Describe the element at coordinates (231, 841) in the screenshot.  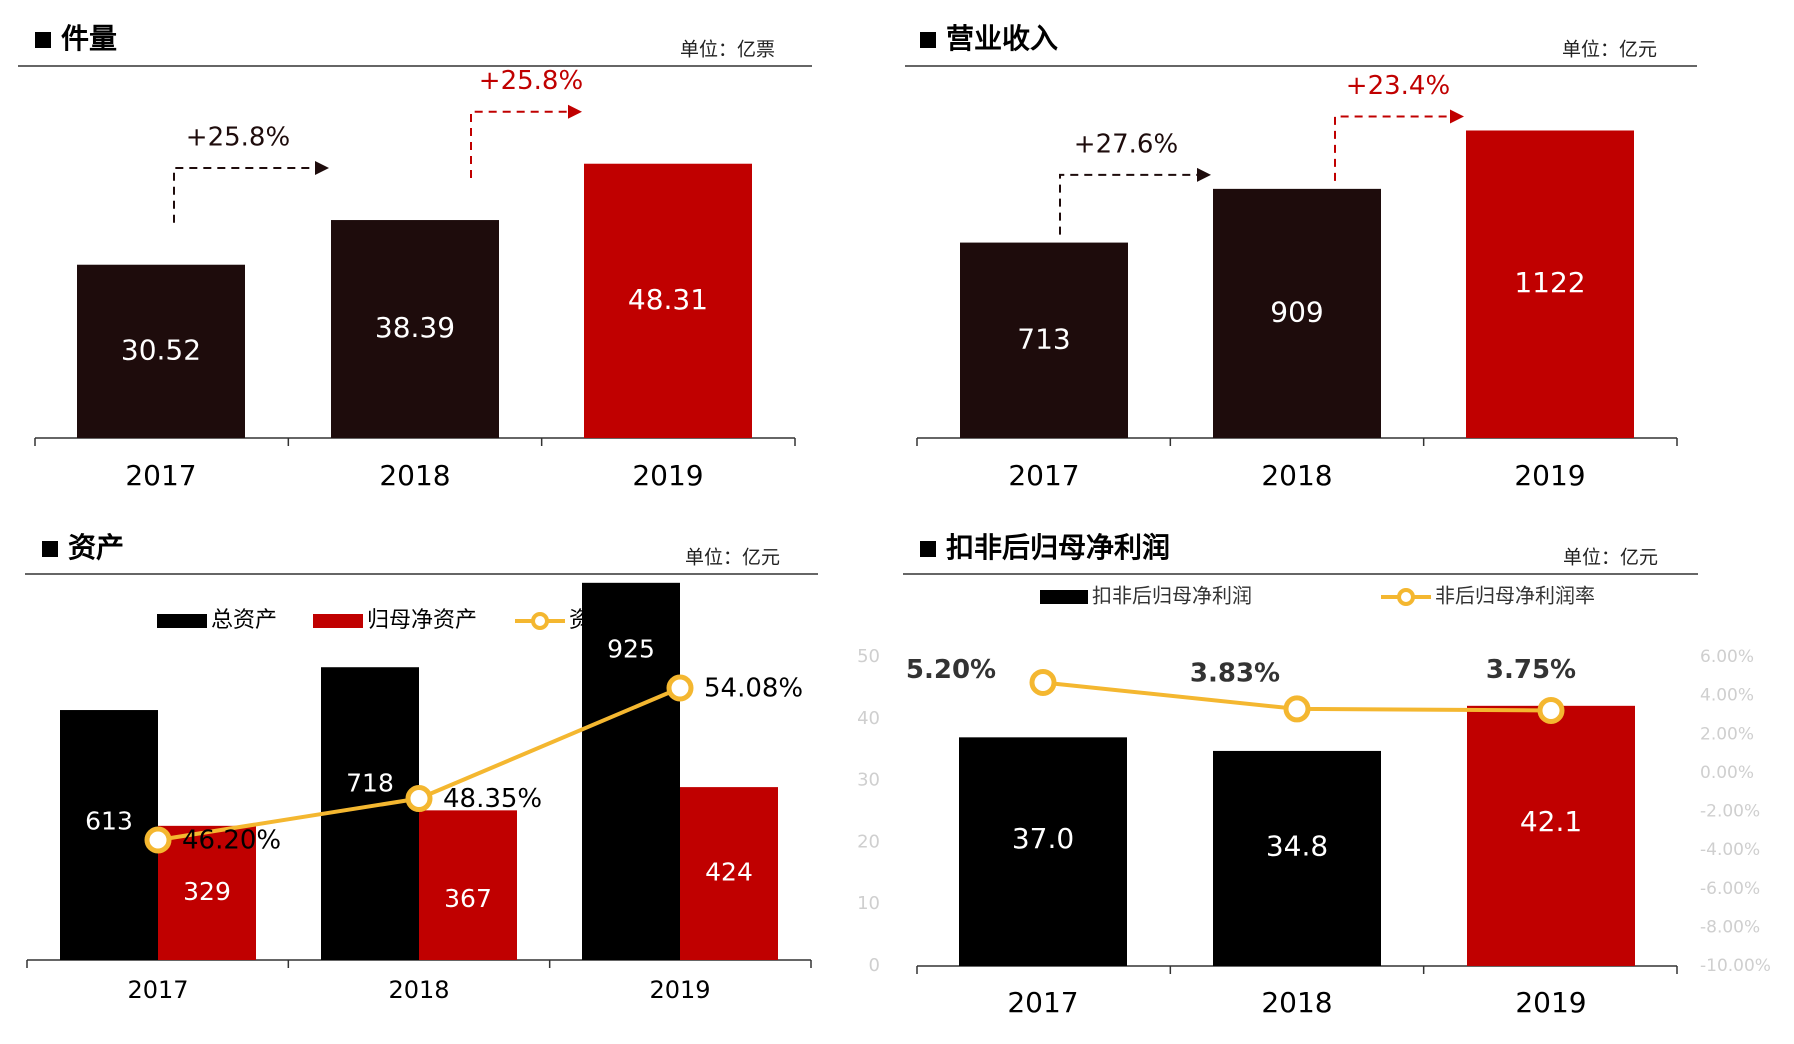
I see `ratio-value-label: 46.20%` at that location.